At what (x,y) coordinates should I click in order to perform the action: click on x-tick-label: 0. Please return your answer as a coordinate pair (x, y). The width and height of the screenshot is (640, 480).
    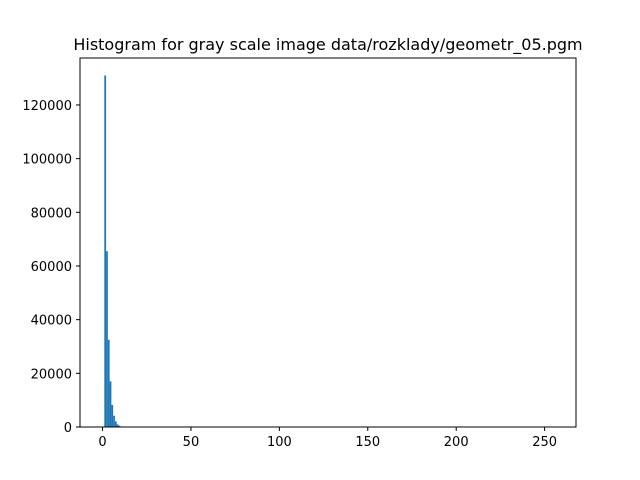
    Looking at the image, I should click on (102, 442).